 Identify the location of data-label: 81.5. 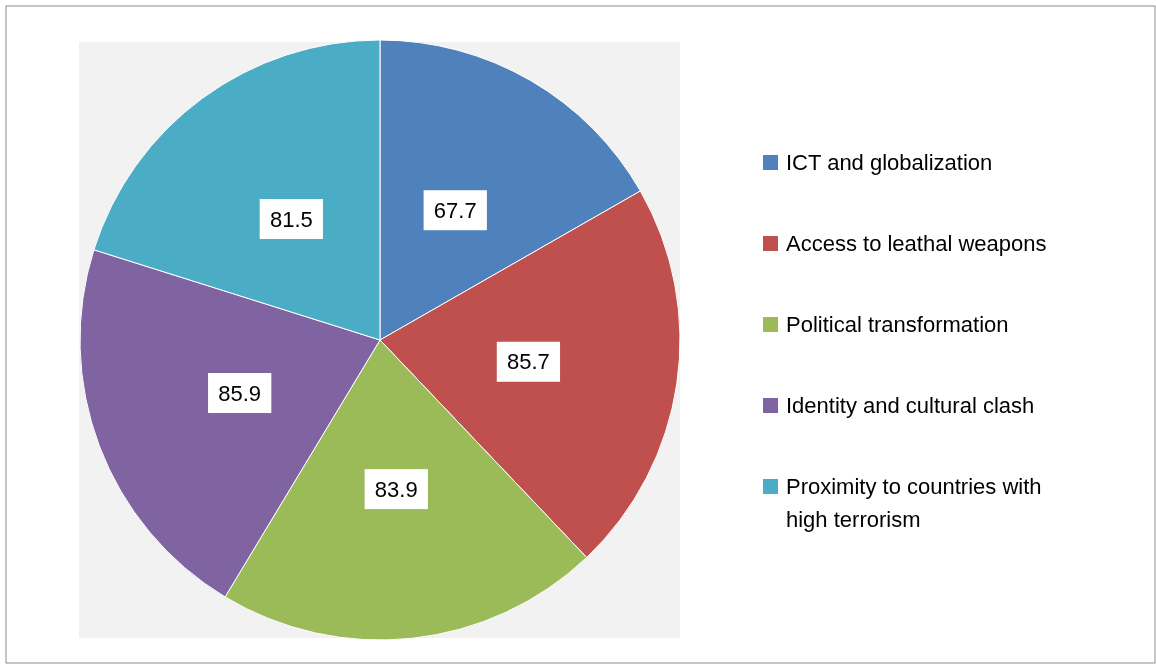
(291, 219).